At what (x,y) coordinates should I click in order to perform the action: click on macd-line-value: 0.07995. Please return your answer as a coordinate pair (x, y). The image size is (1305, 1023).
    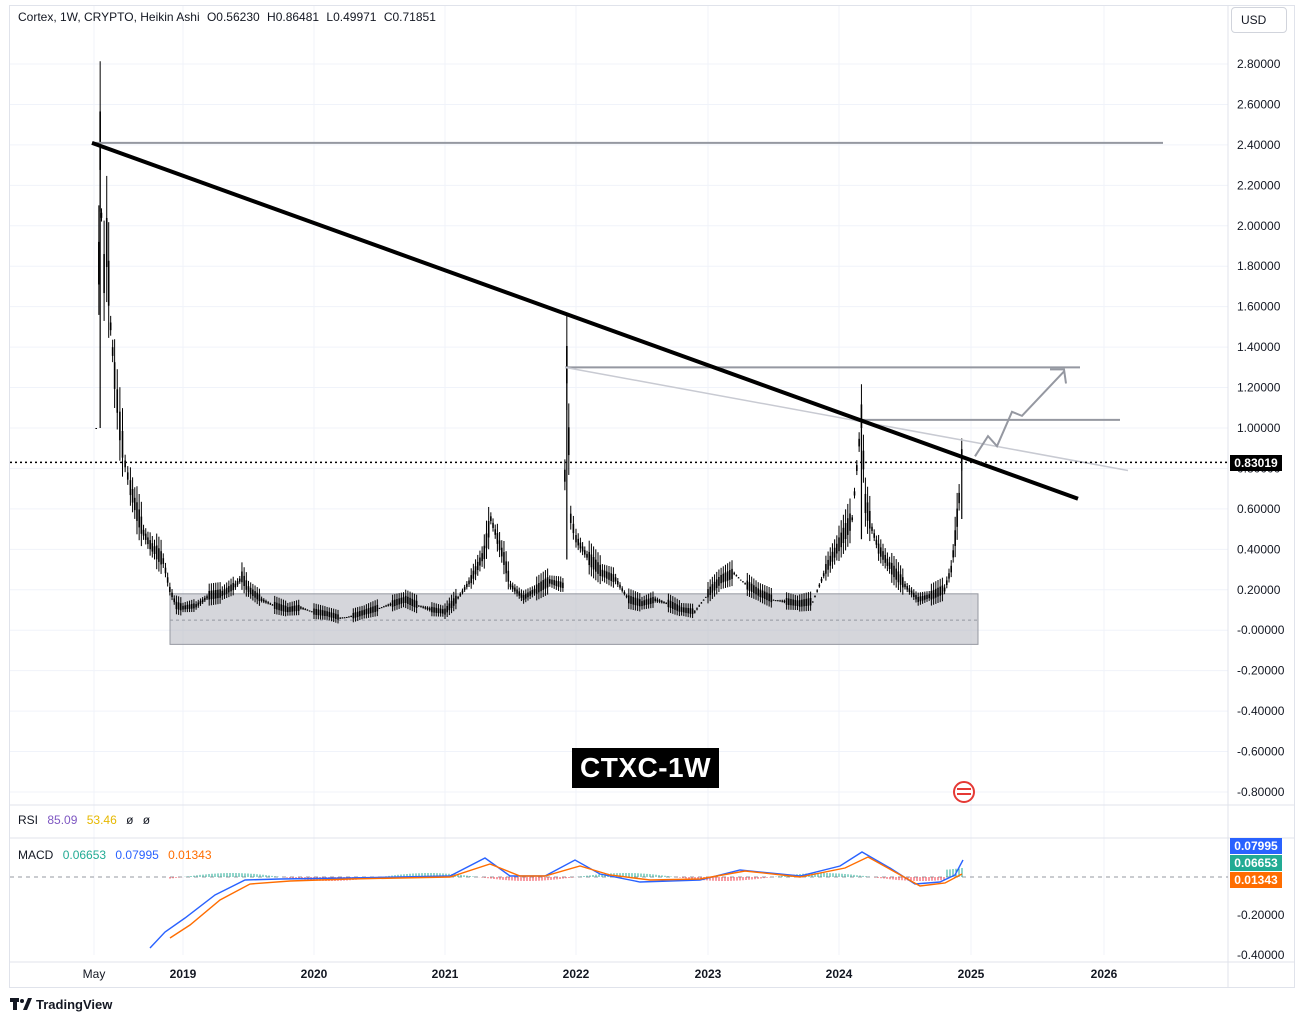
    Looking at the image, I should click on (137, 855).